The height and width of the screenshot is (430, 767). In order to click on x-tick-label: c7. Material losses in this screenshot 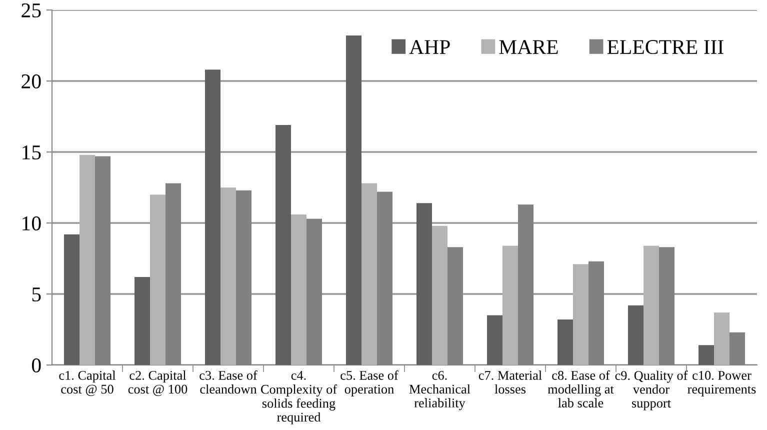, I will do `click(510, 382)`.